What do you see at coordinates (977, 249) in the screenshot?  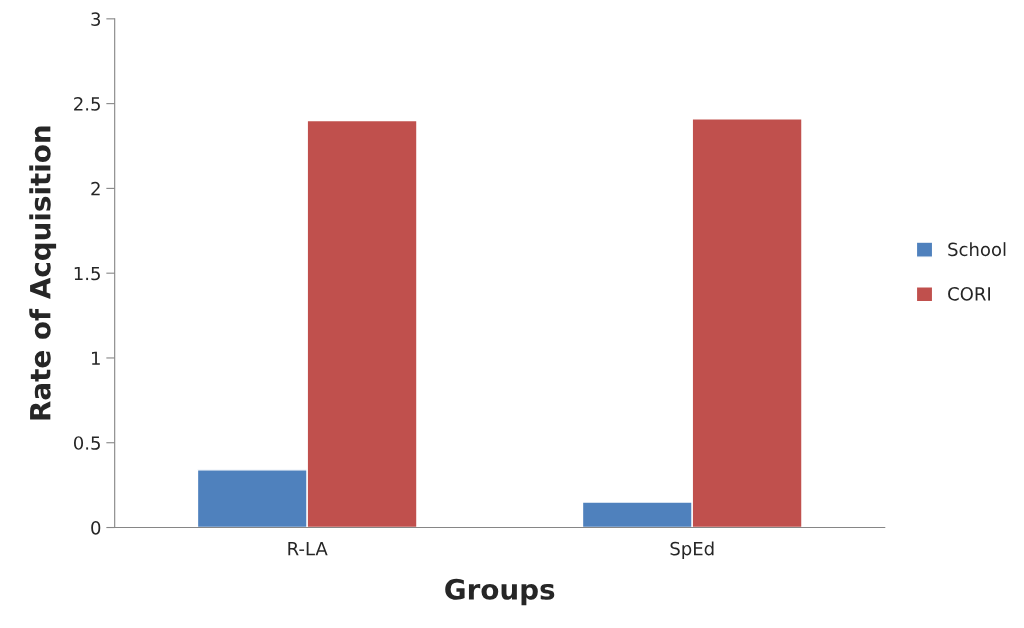 I see `legend-label: School` at bounding box center [977, 249].